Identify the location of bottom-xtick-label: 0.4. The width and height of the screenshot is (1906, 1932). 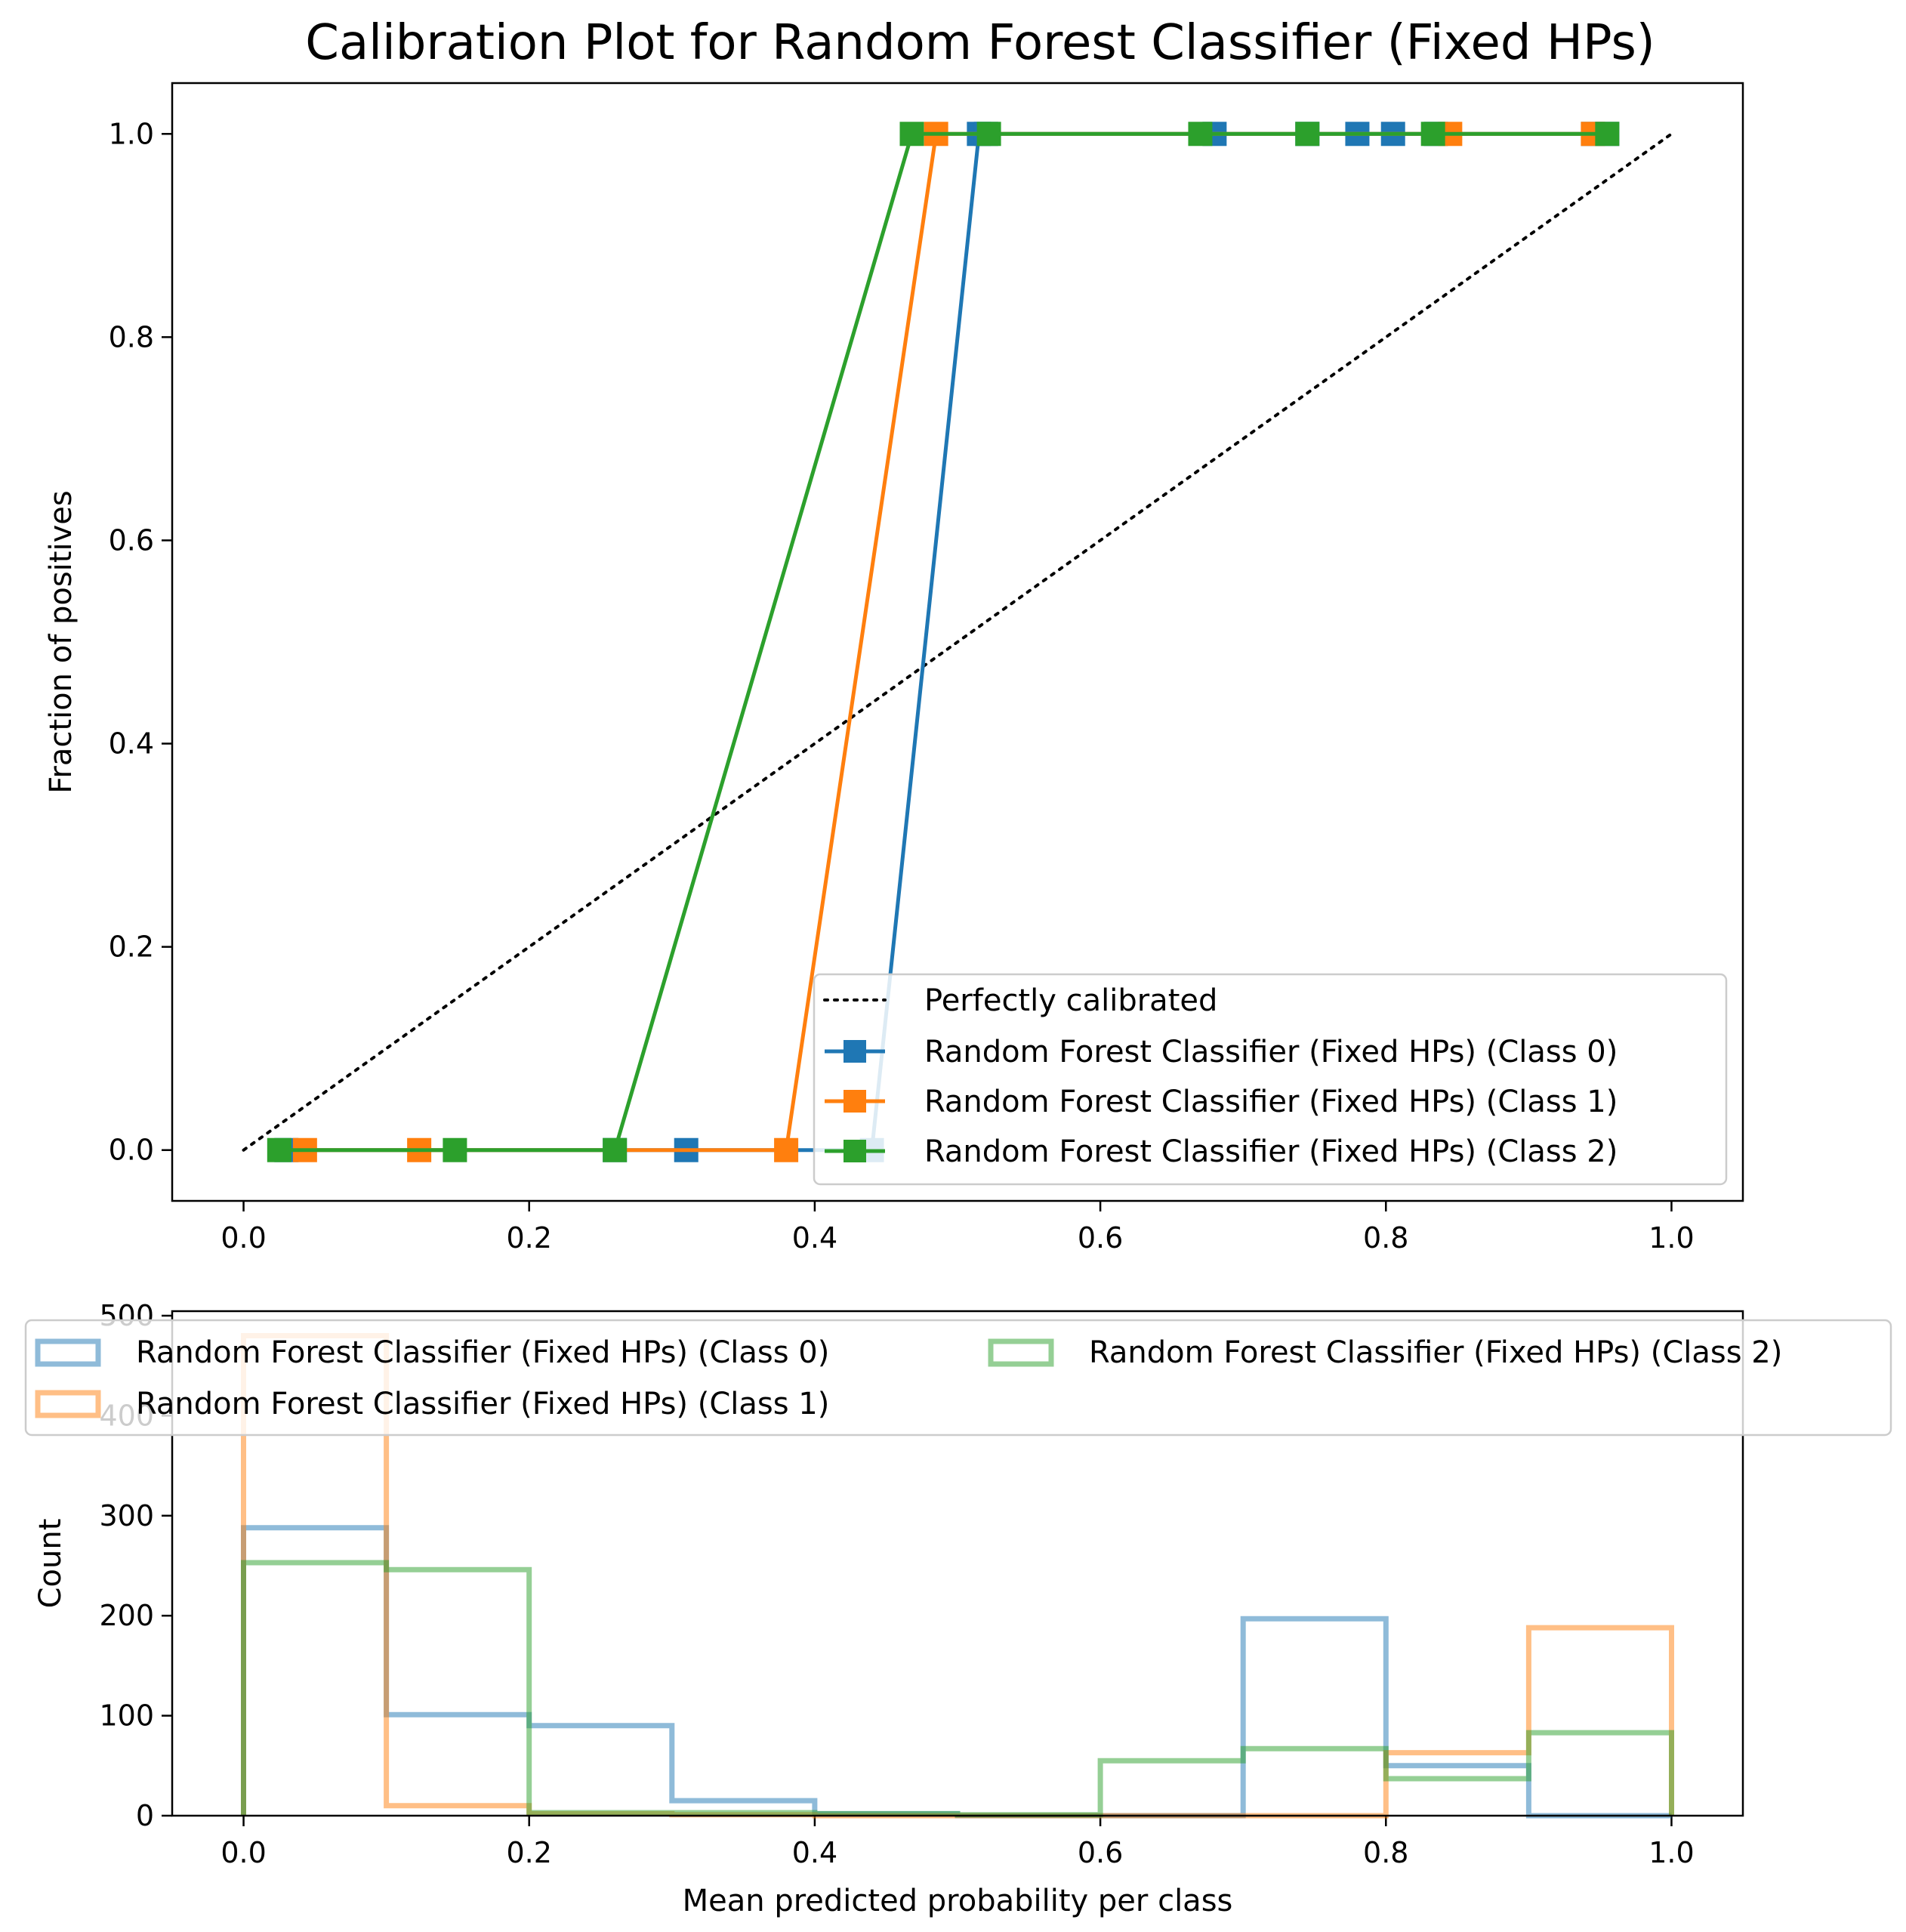
(815, 1853).